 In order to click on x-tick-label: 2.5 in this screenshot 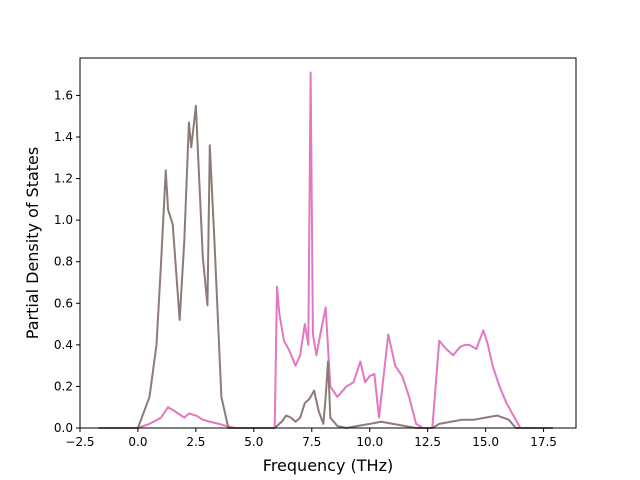, I will do `click(195, 442)`.